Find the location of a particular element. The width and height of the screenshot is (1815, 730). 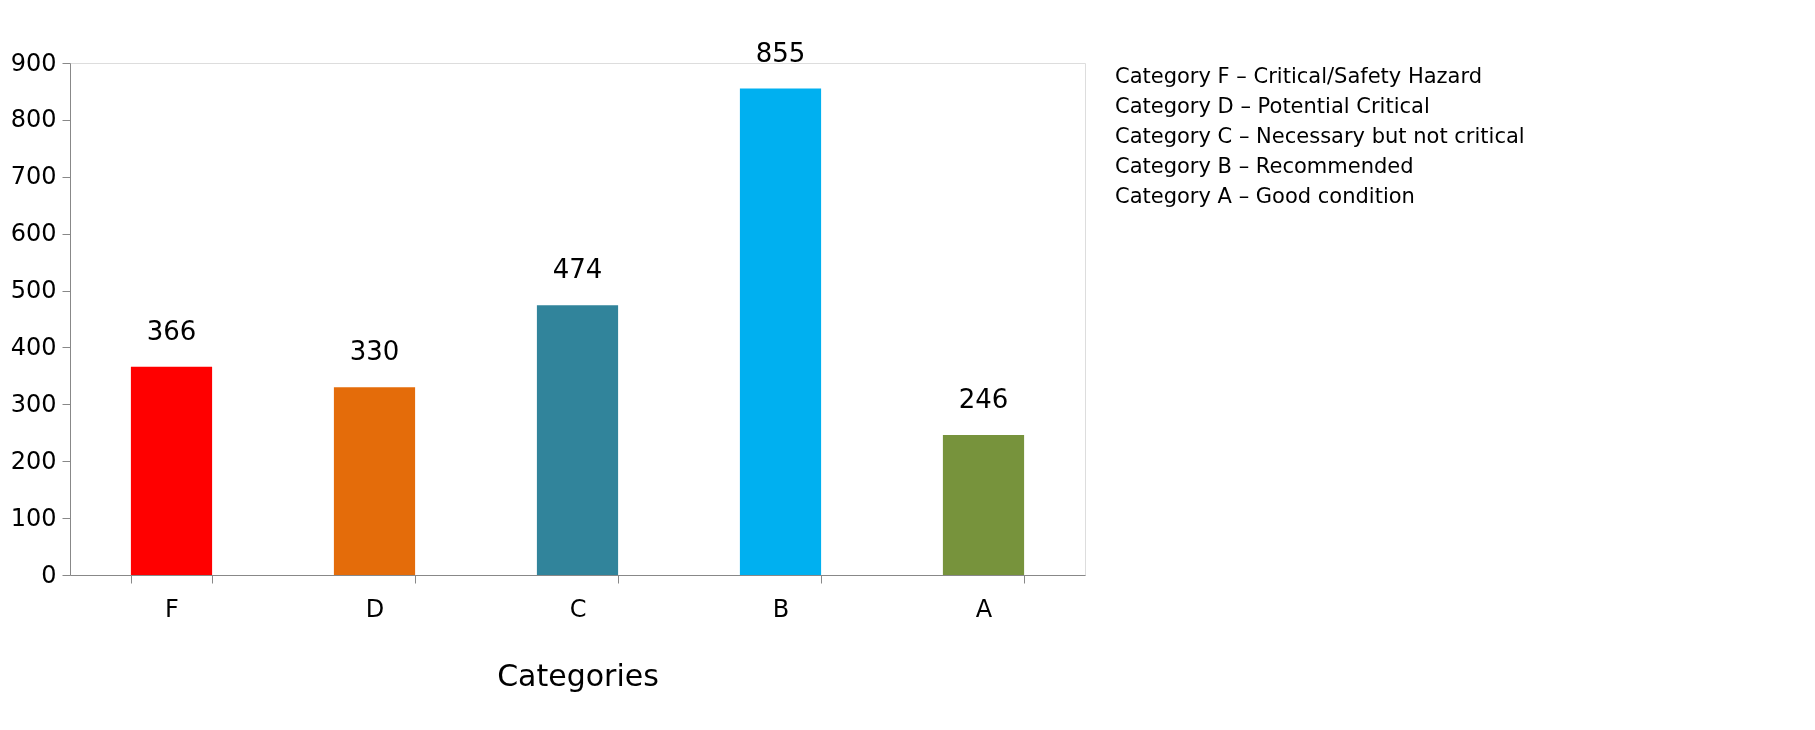

text: Category C – Necessary but not critical is located at coordinates (1320, 136).